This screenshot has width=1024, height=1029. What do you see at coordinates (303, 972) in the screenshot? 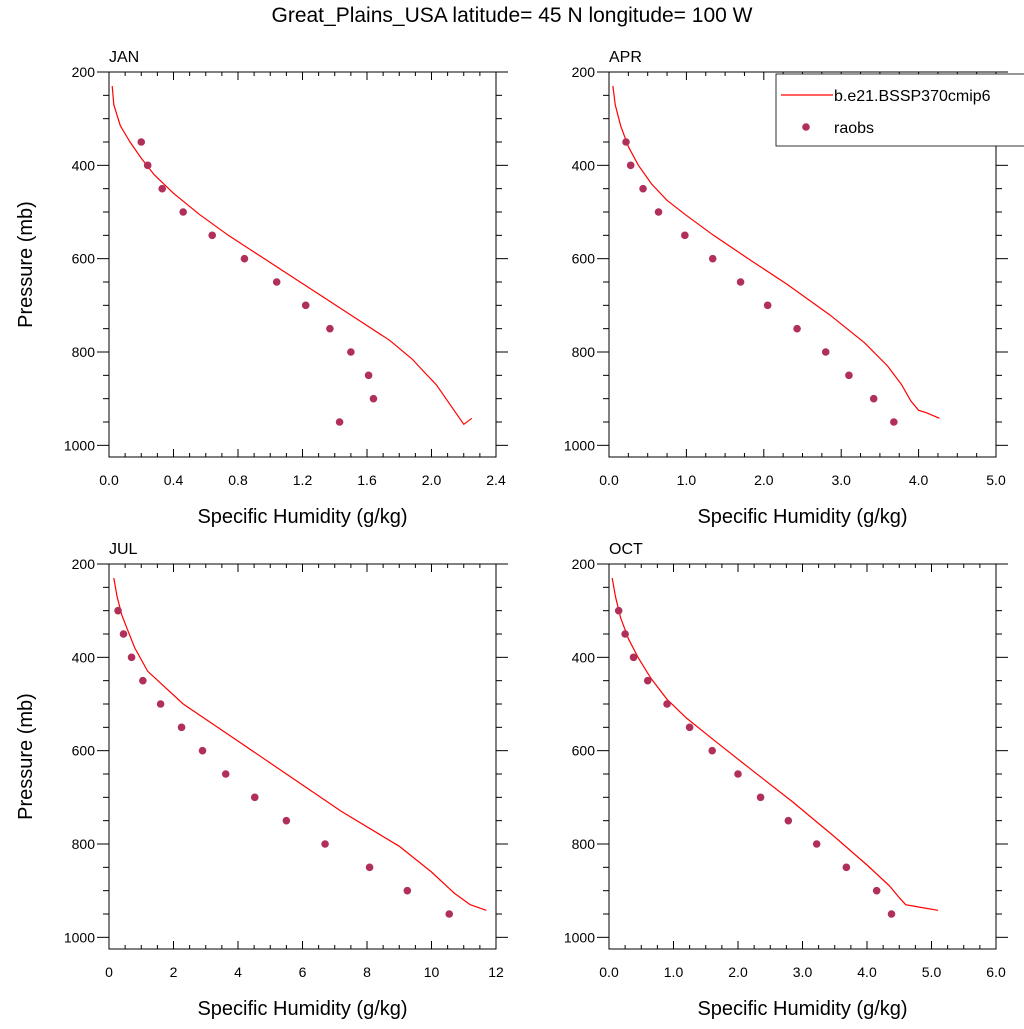
I see `x-tick-label: 6` at bounding box center [303, 972].